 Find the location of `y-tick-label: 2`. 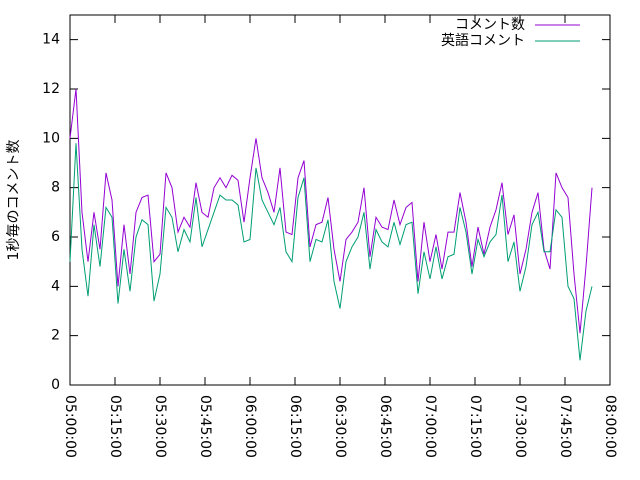

y-tick-label: 2 is located at coordinates (55, 336).